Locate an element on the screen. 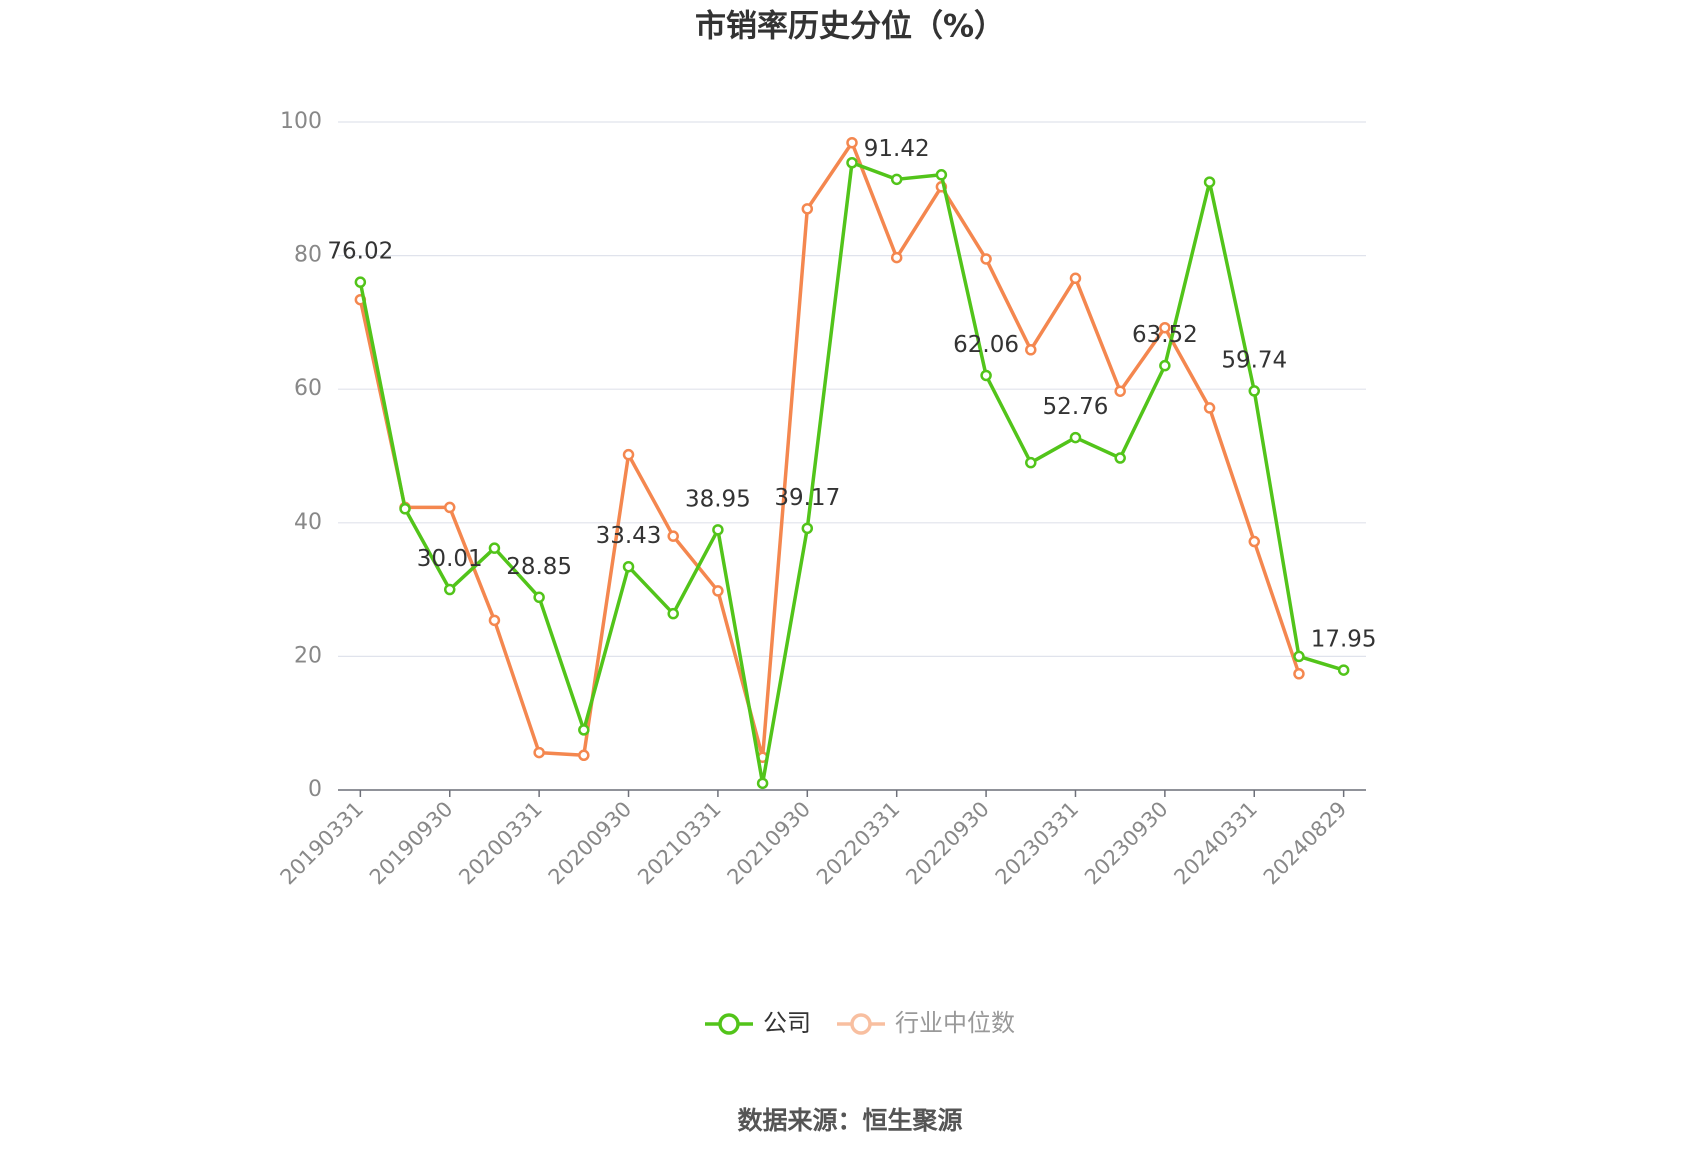 The width and height of the screenshot is (1700, 1150). x-tick-label: 20200331 is located at coordinates (500, 843).